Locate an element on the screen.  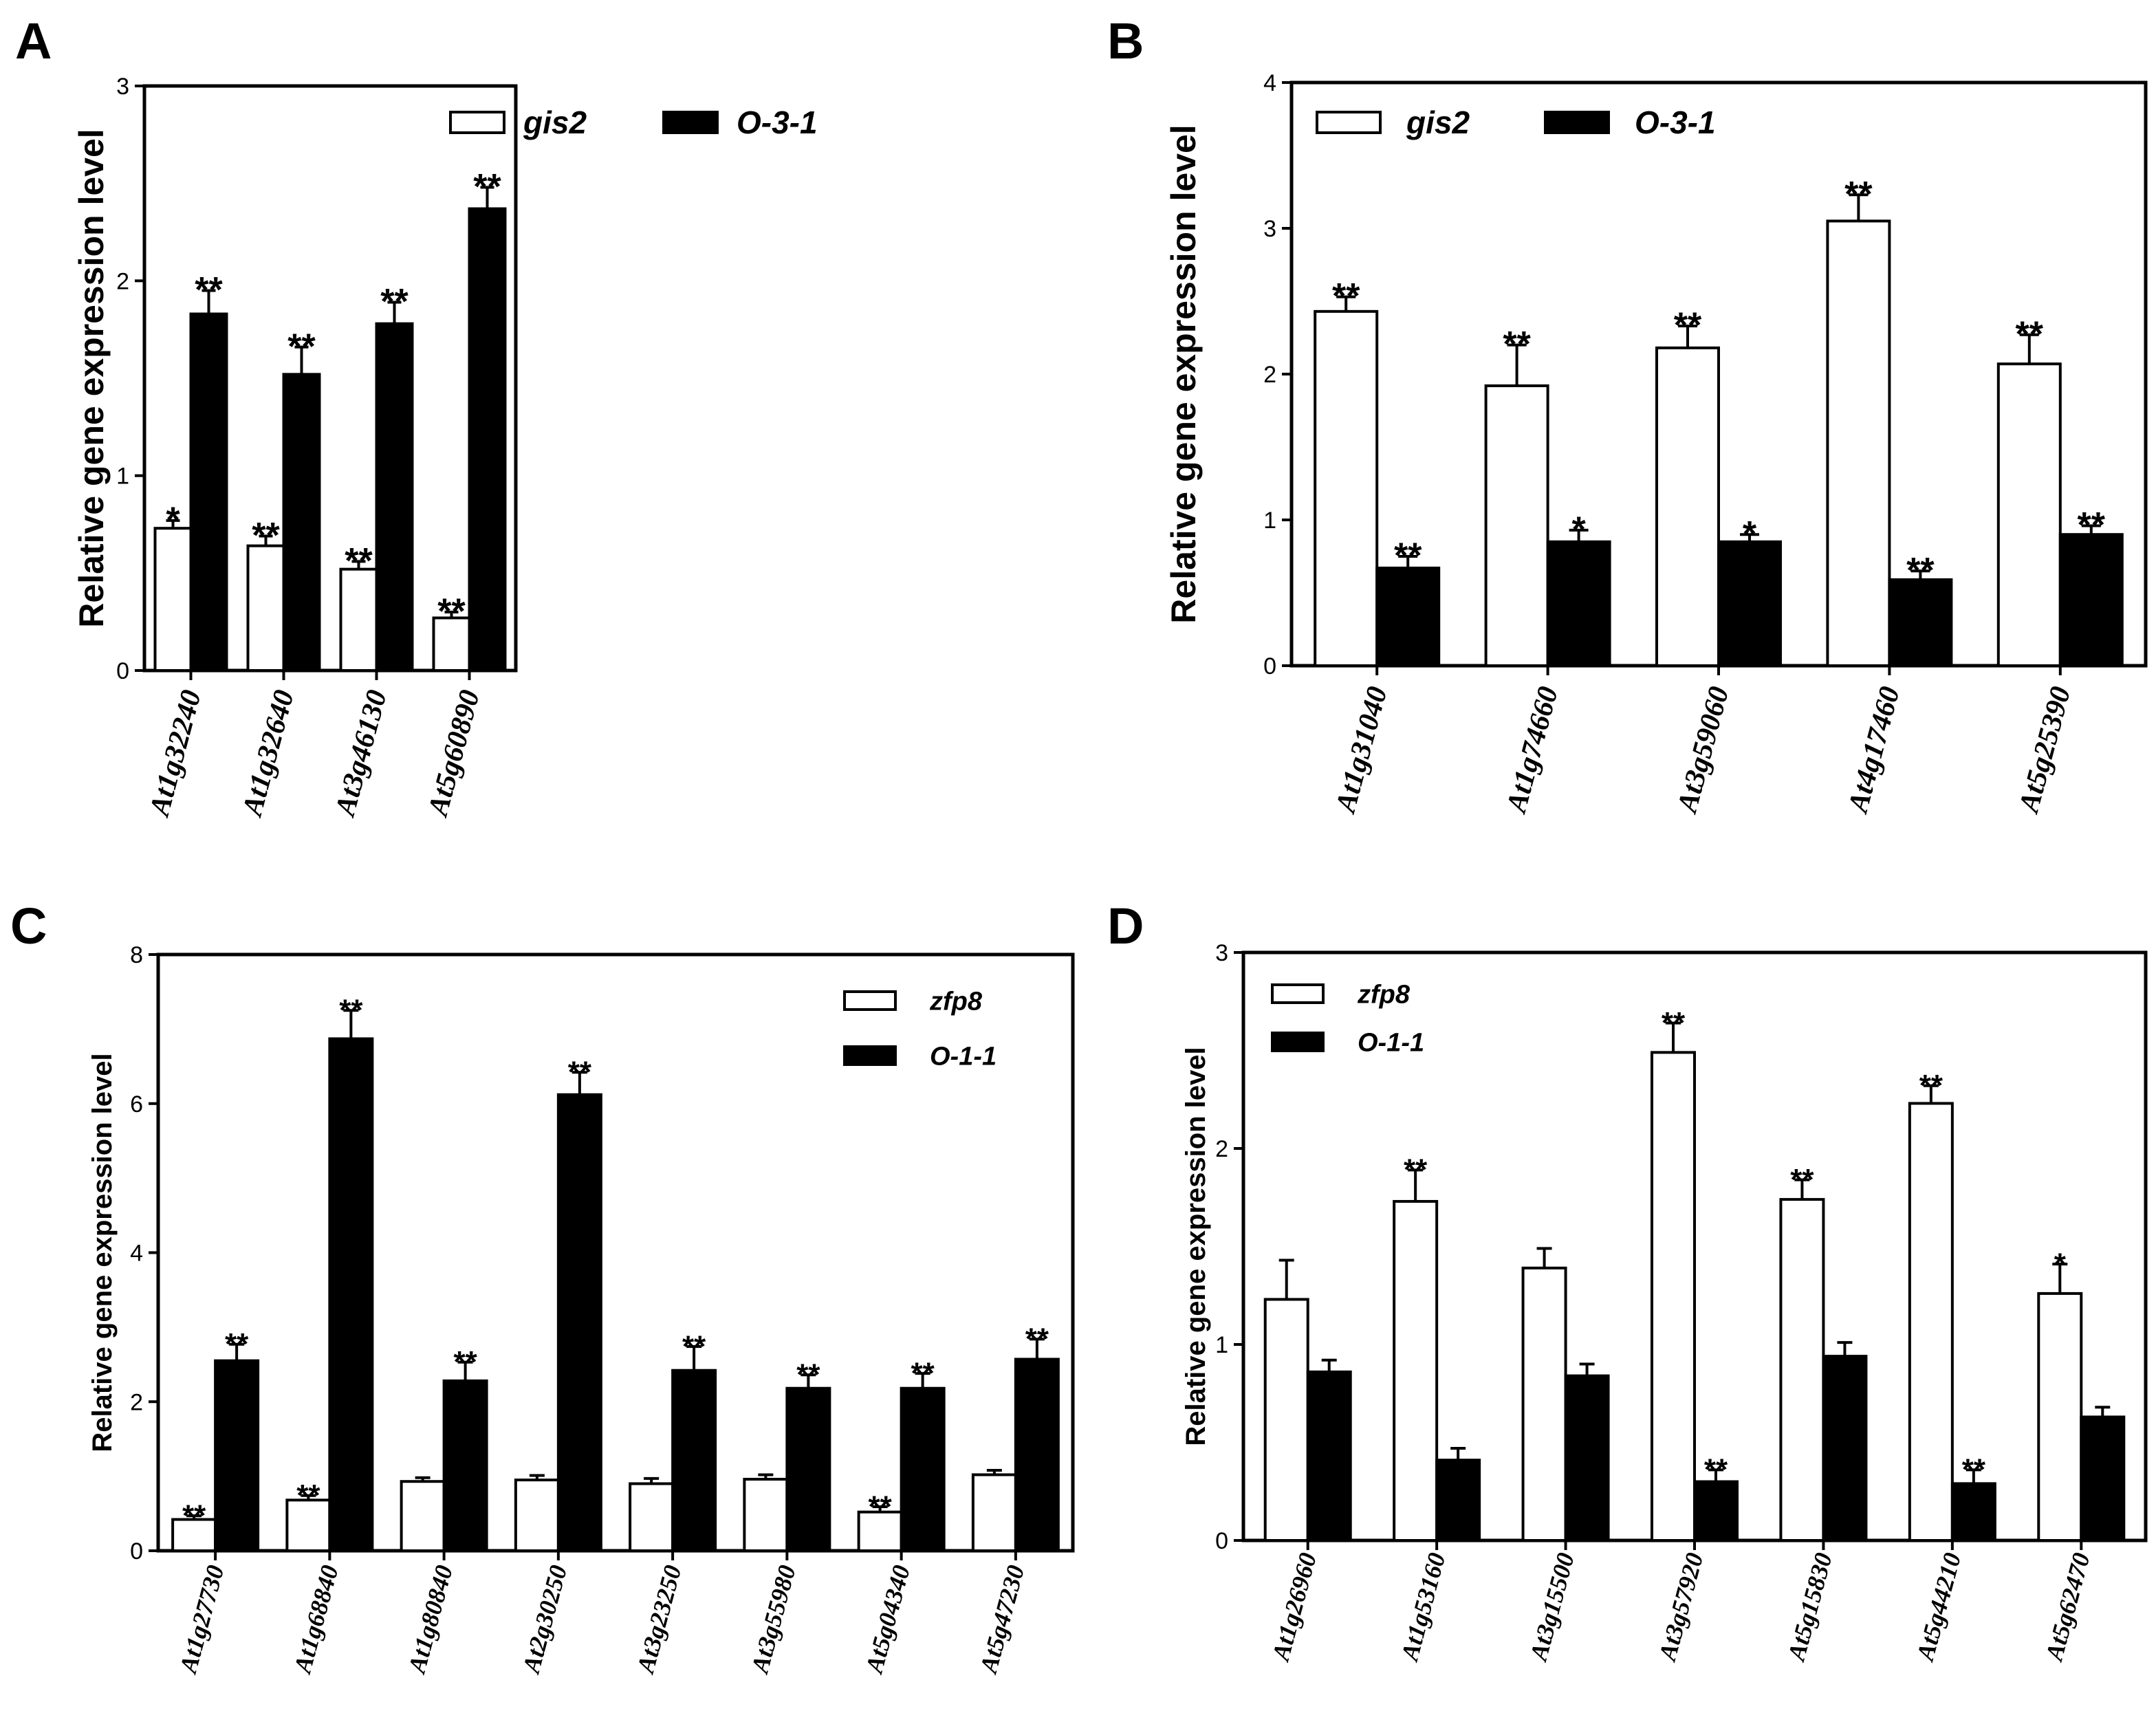
y-tick-label: 8 is located at coordinates (136, 955).